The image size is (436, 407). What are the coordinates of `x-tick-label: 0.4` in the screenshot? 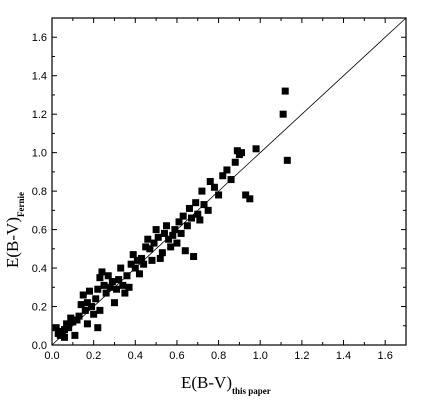 It's located at (135, 356).